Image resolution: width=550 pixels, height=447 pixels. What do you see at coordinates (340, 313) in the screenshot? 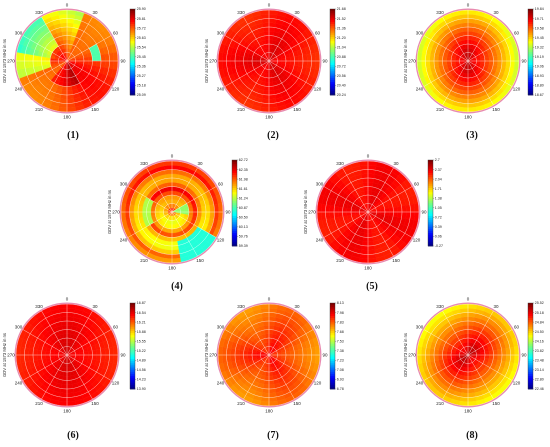
I see `colorbar-tick-label: 7.98` at bounding box center [340, 313].